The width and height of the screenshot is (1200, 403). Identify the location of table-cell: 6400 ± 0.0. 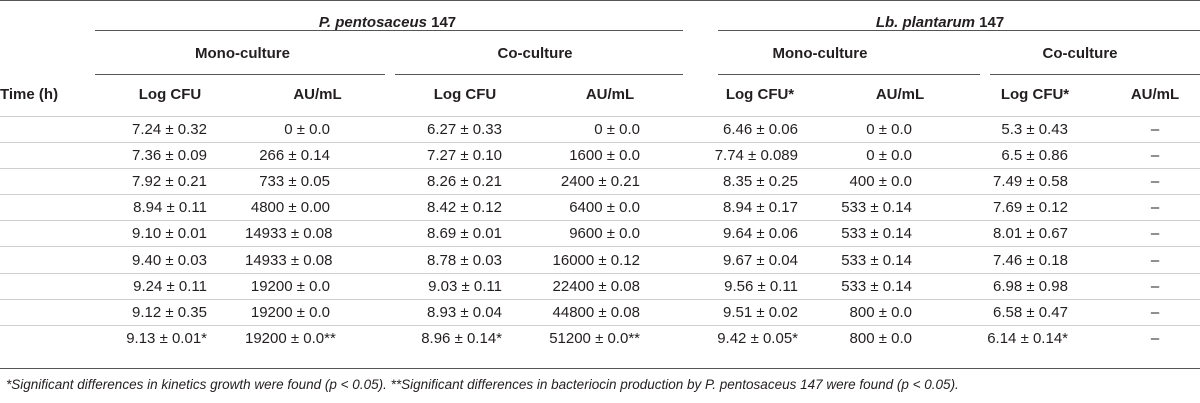
(610, 208).